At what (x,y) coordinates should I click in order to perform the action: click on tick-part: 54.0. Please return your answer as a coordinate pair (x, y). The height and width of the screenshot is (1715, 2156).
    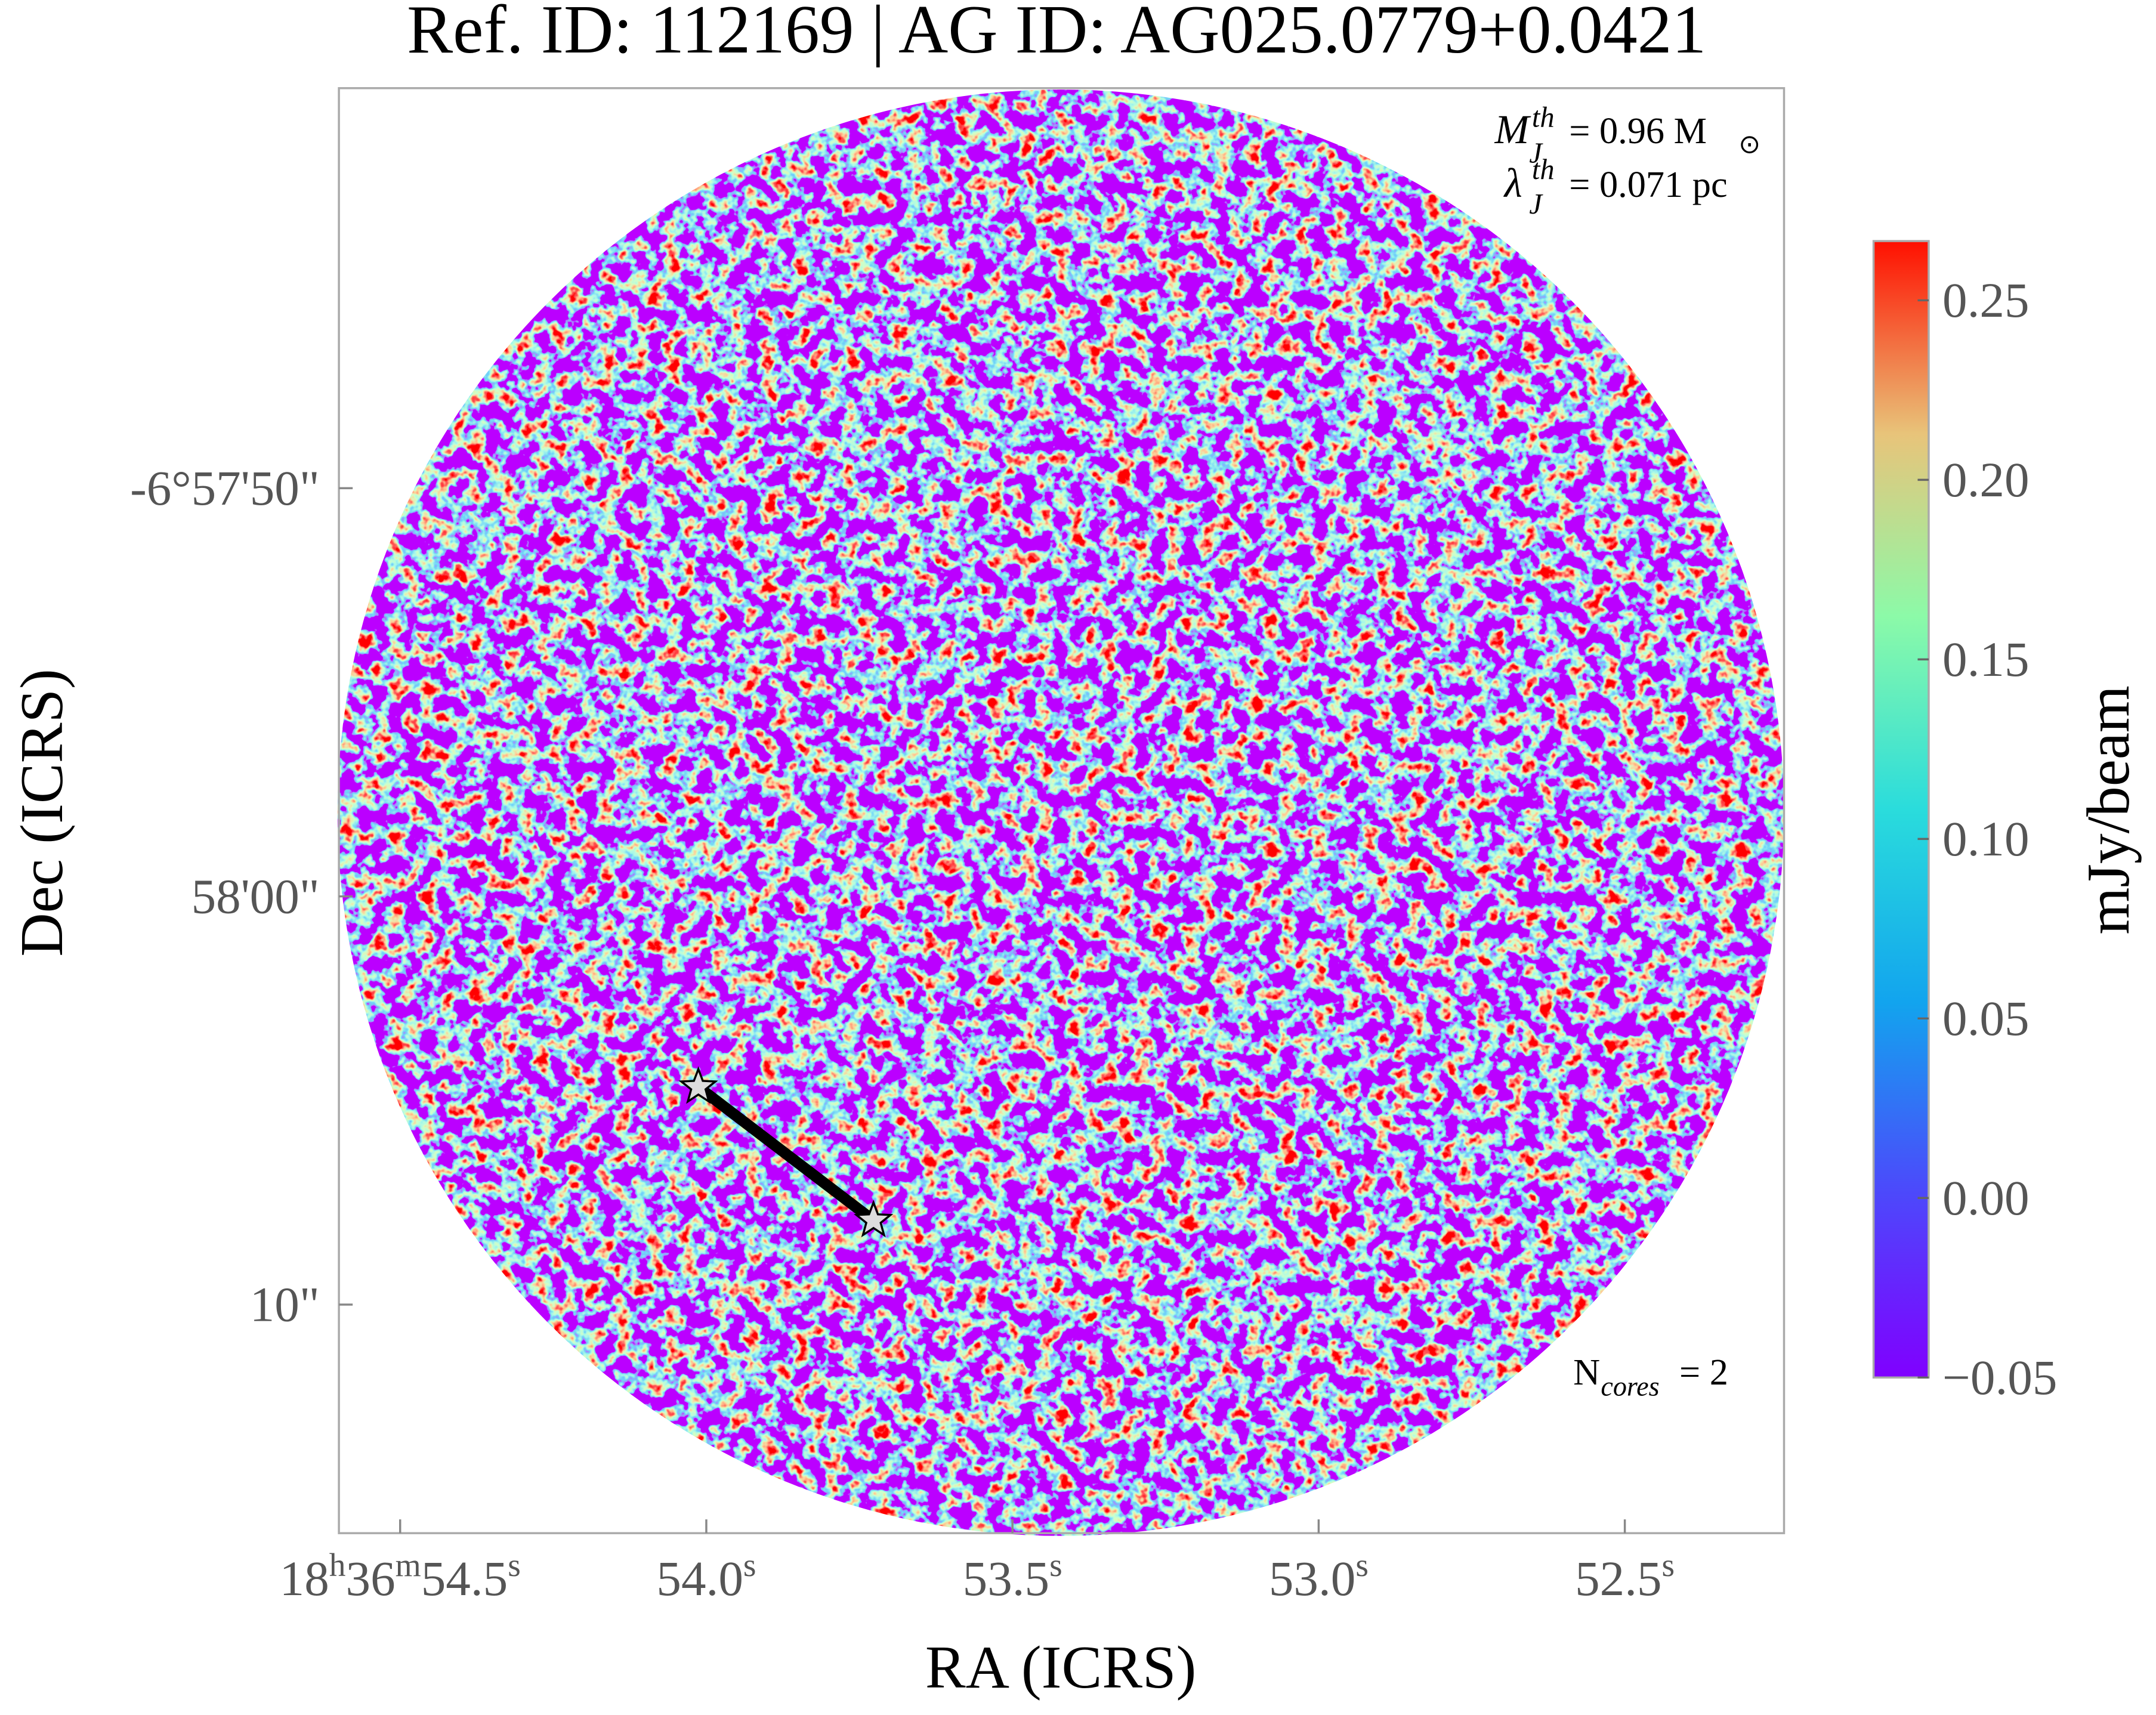
    Looking at the image, I should click on (699, 1579).